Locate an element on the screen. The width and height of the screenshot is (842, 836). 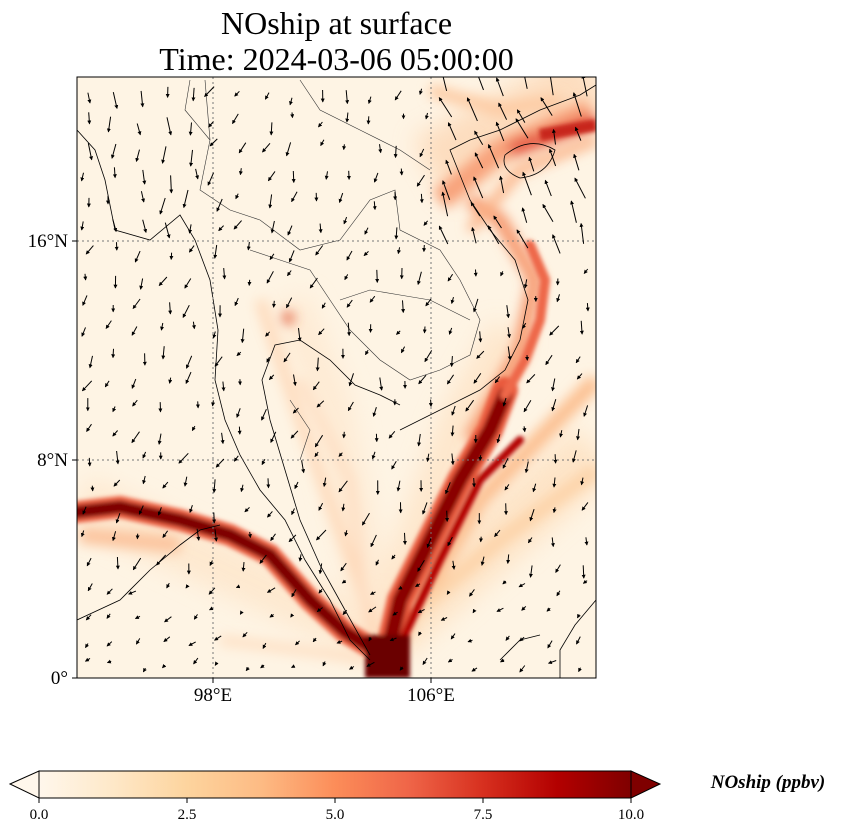
colorbar-tick-5: 5.0 is located at coordinates (335, 815).